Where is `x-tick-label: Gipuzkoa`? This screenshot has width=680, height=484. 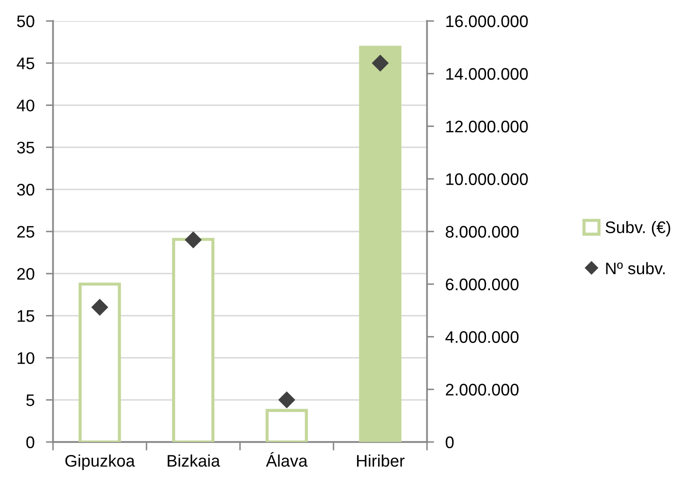 x-tick-label: Gipuzkoa is located at coordinates (100, 462).